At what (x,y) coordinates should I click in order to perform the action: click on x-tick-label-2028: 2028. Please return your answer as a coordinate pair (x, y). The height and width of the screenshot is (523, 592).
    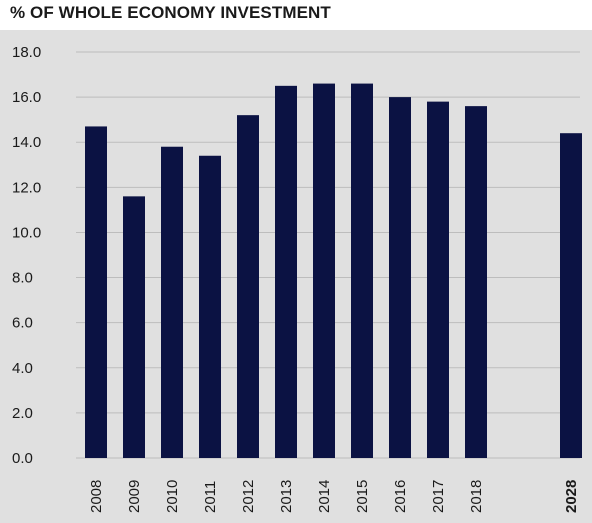
    Looking at the image, I should click on (571, 496).